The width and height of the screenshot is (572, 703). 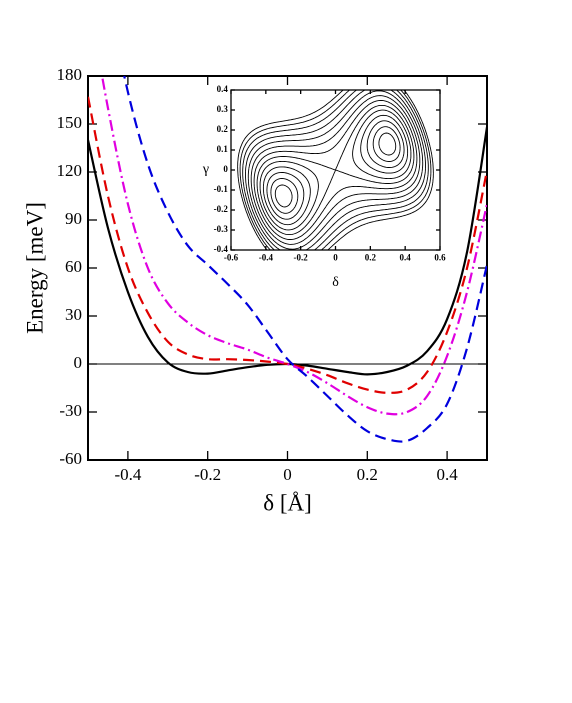 What do you see at coordinates (287, 502) in the screenshot?
I see `x-axis-title: δ [Å]` at bounding box center [287, 502].